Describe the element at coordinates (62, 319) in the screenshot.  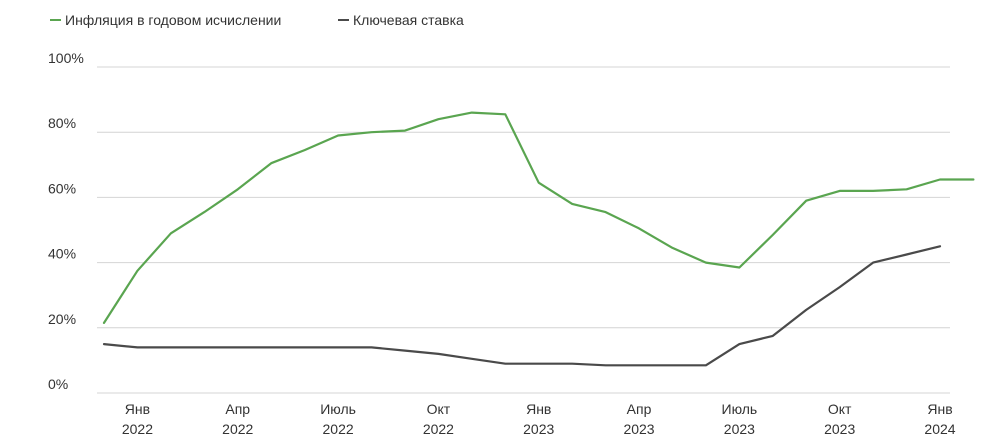
I see `y-tick-label-20: 20%` at that location.